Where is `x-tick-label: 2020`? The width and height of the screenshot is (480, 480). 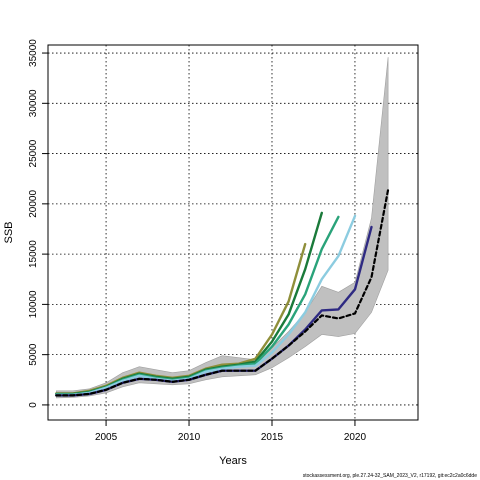 x-tick-label: 2020 is located at coordinates (355, 437).